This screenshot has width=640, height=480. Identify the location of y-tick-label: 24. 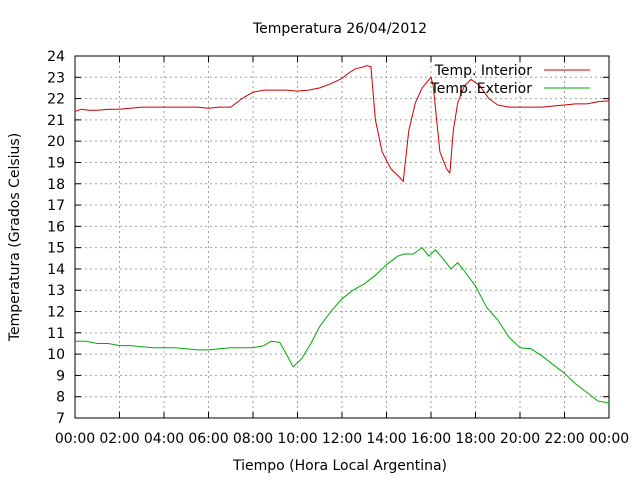
(56, 57).